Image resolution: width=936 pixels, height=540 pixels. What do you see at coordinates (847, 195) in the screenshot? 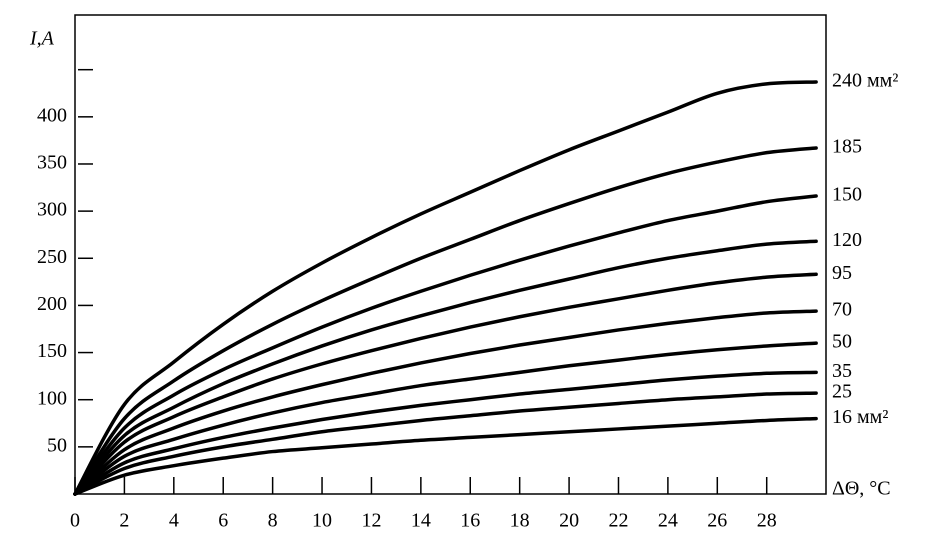
I see `series-label: 150` at bounding box center [847, 195].